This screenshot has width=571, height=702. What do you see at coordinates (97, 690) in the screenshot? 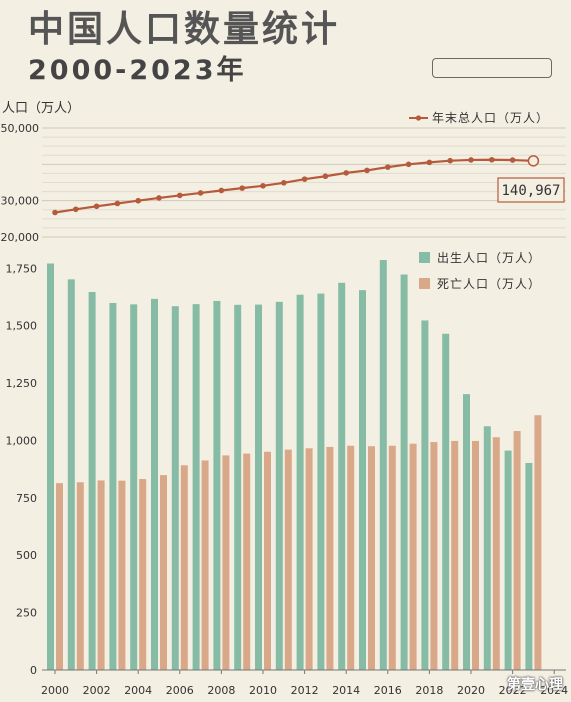
I see `x-tick-label: 2002` at bounding box center [97, 690].